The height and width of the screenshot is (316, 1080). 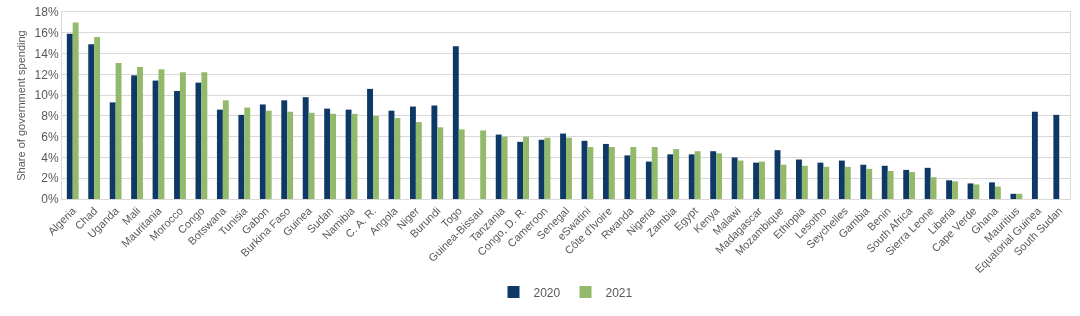 I want to click on y-tick-label: 4%, so click(x=50, y=157).